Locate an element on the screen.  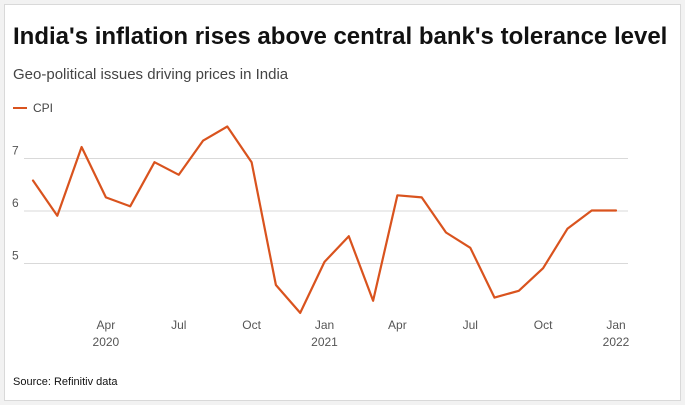
y-tick-label: 7 is located at coordinates (15, 151).